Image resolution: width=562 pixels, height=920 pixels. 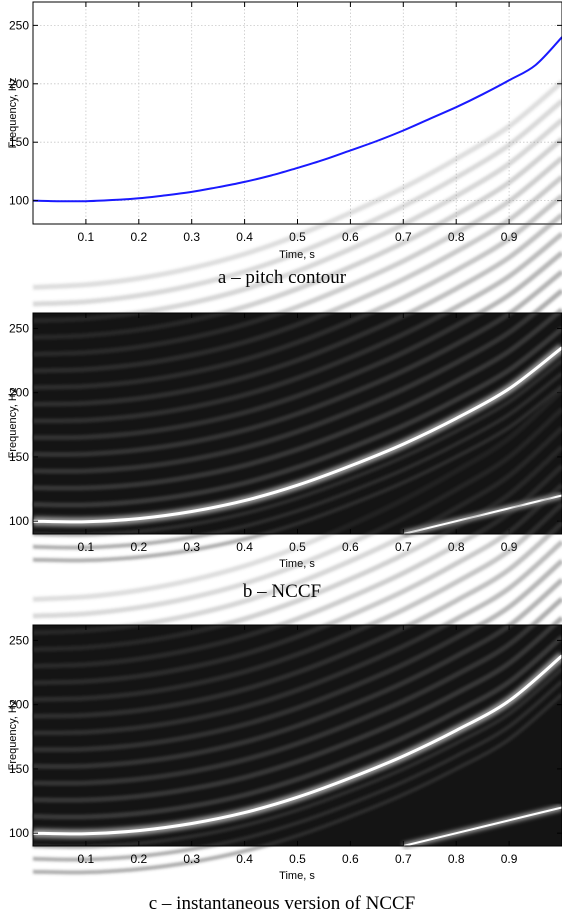 I want to click on x-tick-label: 0.5, so click(x=297, y=859).